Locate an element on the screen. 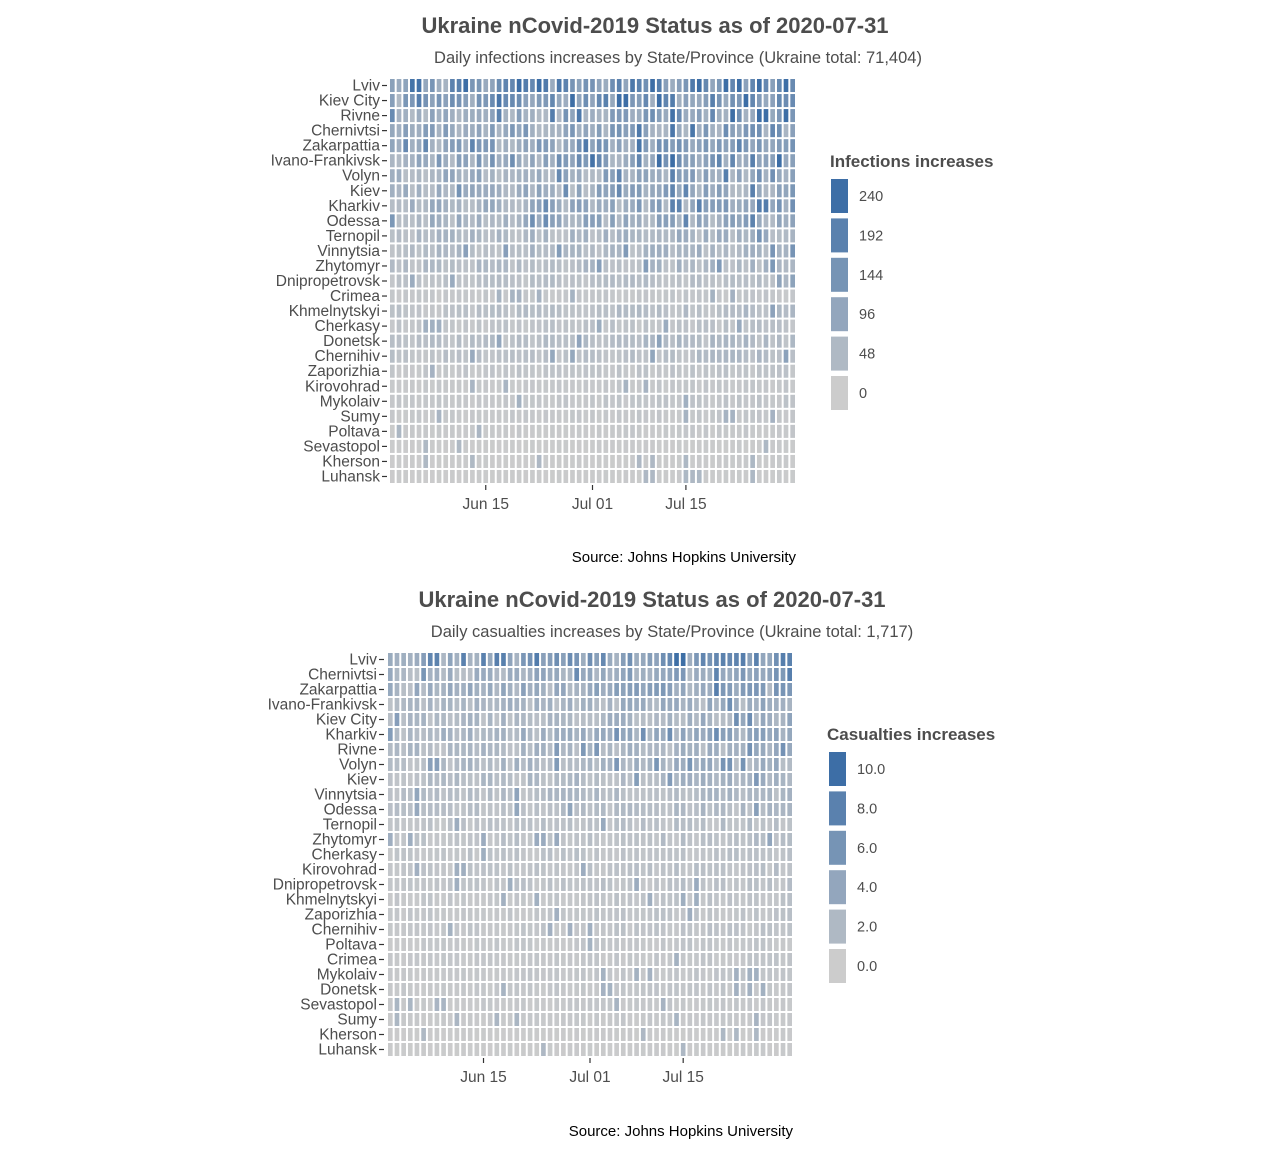 The height and width of the screenshot is (1152, 1272). legend: 10.08.06.04.02.00.0 is located at coordinates (857, 867).